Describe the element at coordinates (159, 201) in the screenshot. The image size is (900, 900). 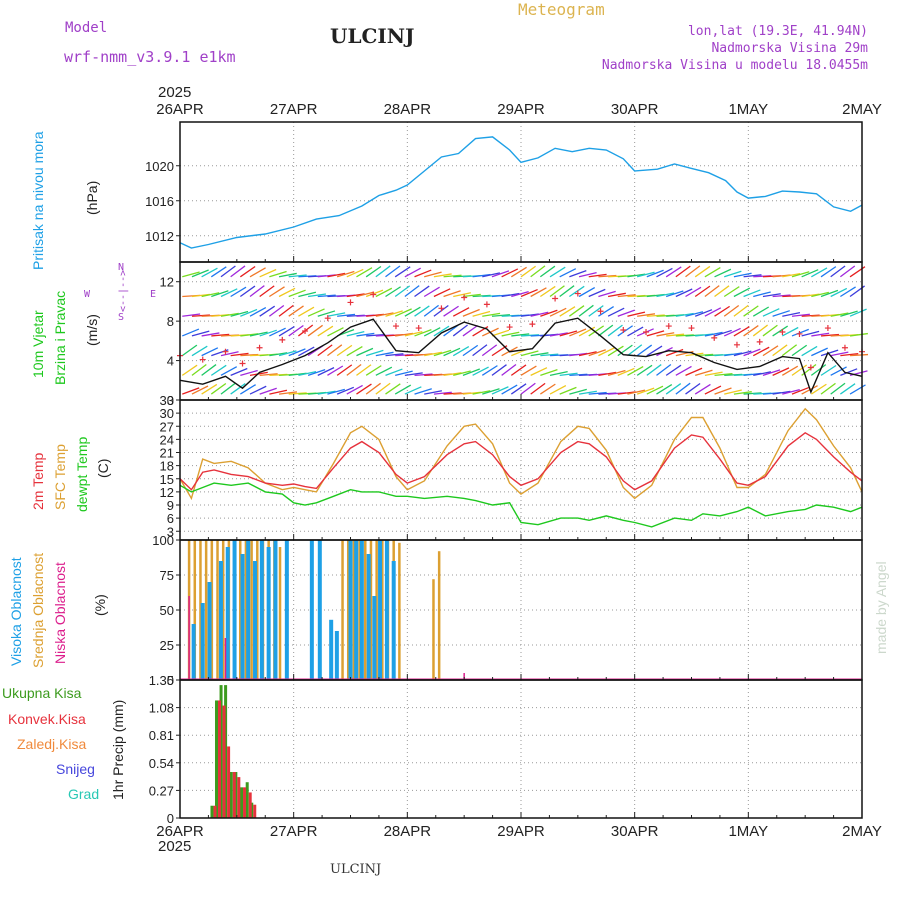
I see `y-tick-label: 1016` at that location.